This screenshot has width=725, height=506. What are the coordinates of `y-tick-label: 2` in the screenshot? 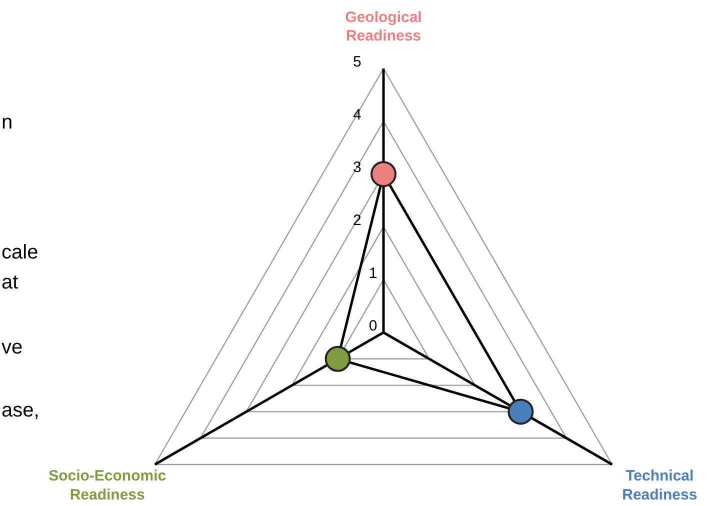 It's located at (357, 221).